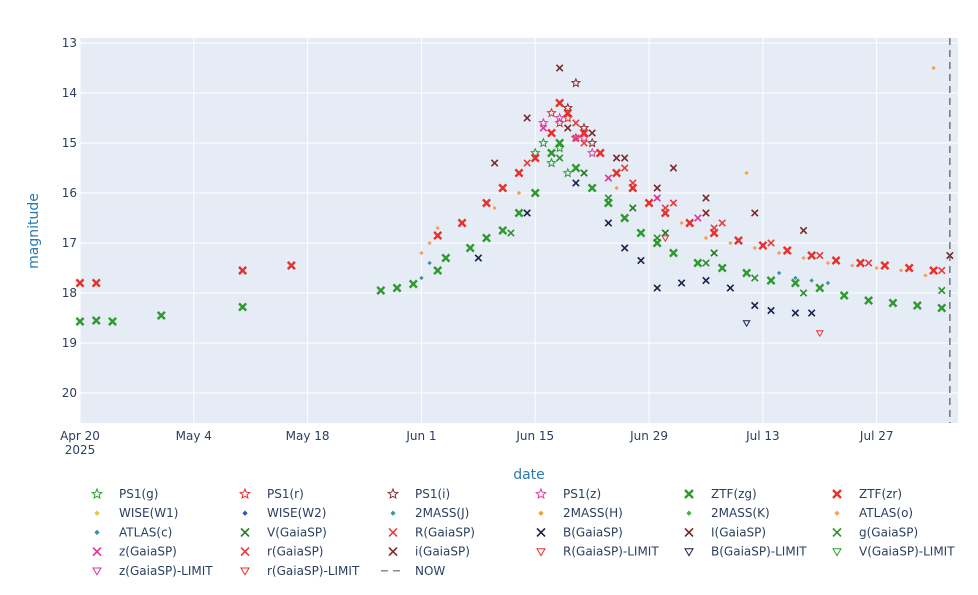 The image size is (978, 595). I want to click on series-b-gaiasp-limit, so click(746, 324).